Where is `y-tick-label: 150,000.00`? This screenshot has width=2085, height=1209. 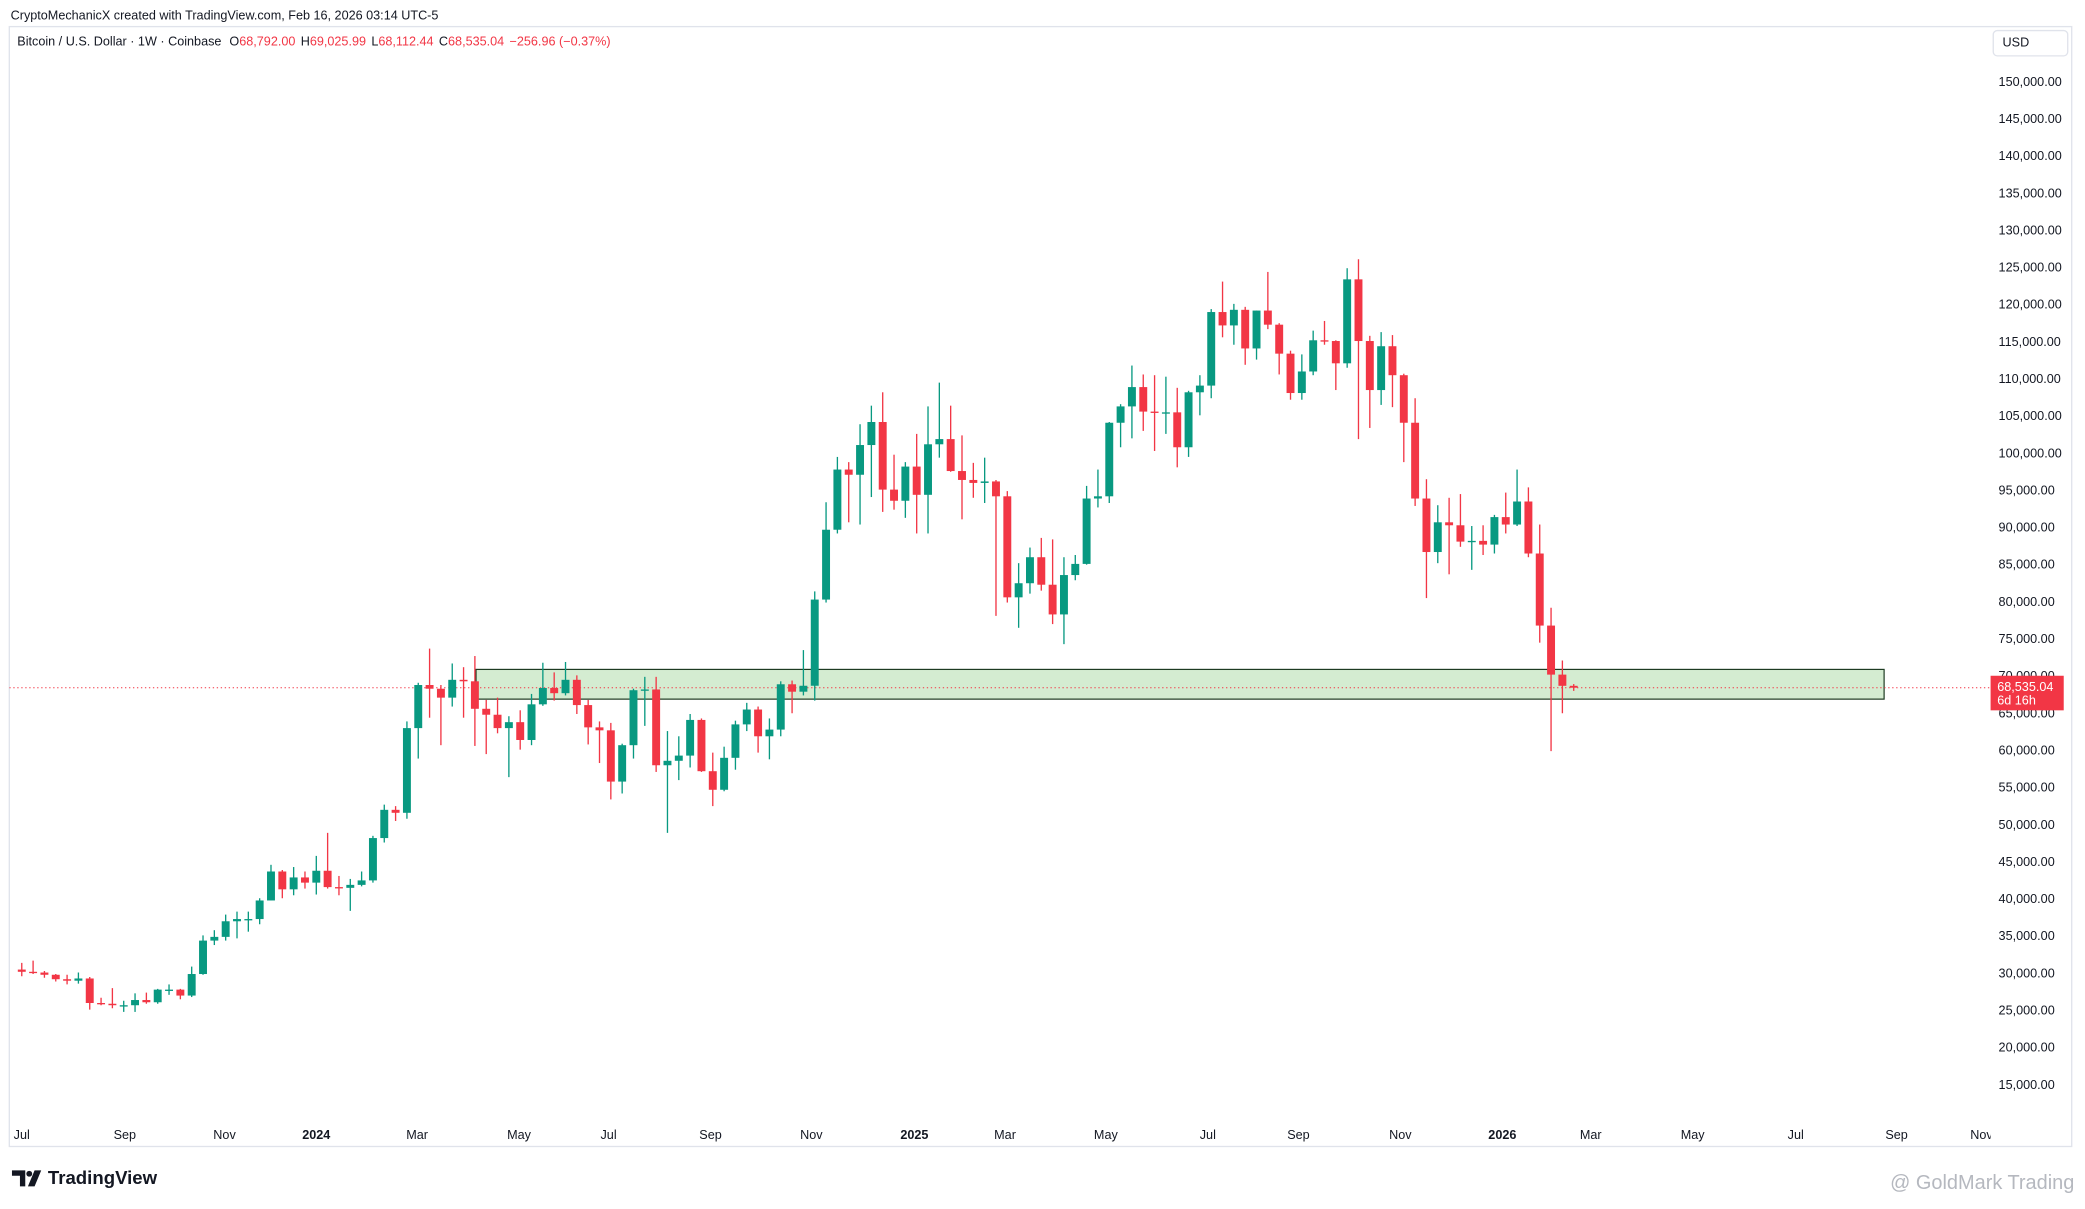
y-tick-label: 150,000.00 is located at coordinates (2030, 82).